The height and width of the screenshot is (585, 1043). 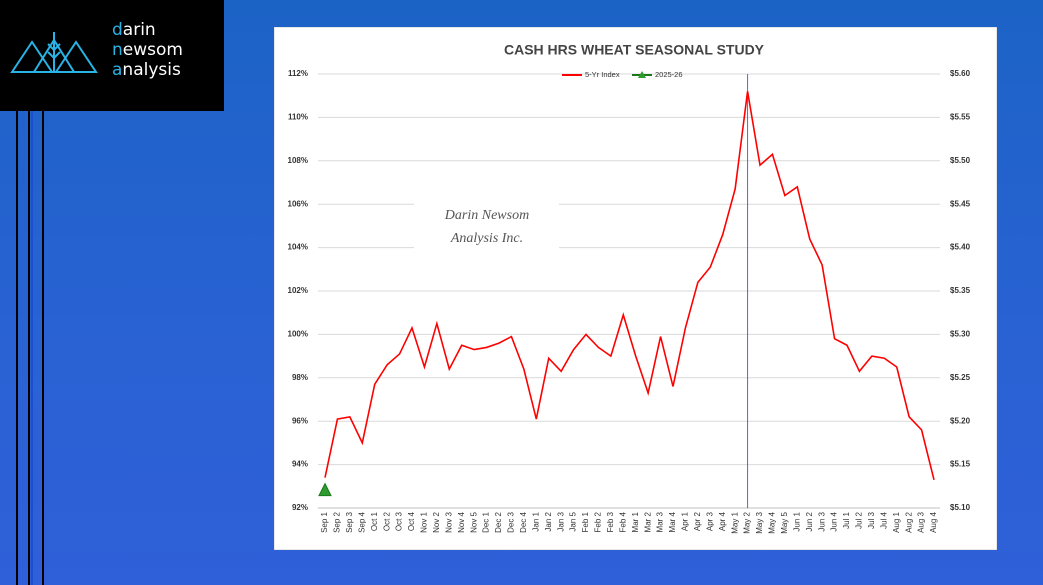 I want to click on x-tick-label: Nov 3, so click(x=448, y=521).